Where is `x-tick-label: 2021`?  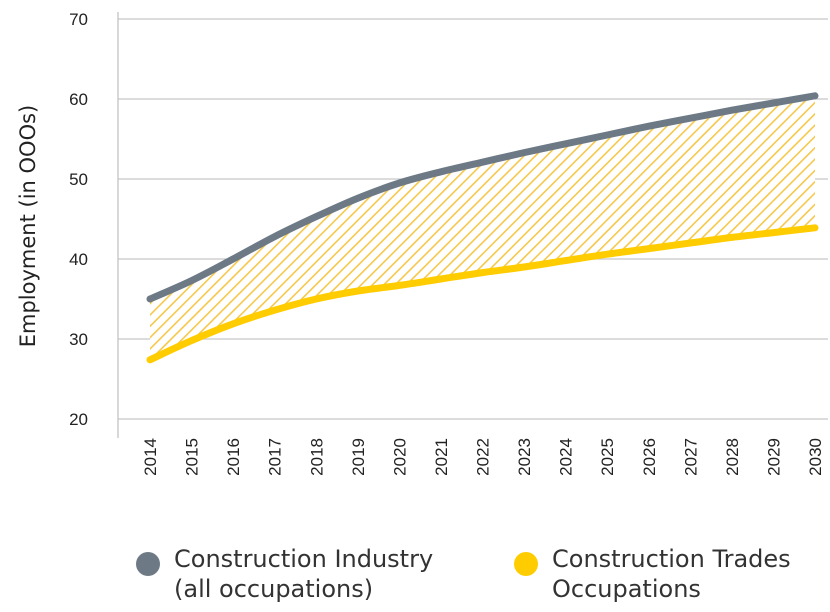
x-tick-label: 2021 is located at coordinates (441, 457).